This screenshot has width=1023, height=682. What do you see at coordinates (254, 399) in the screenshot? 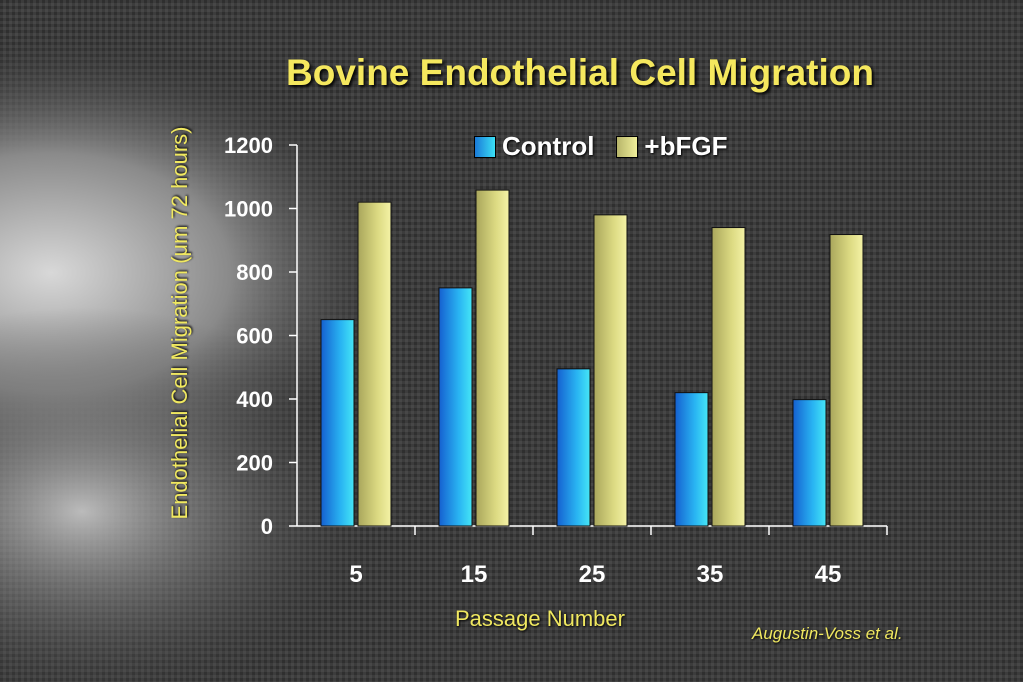
I see `y-tick-label: 400` at bounding box center [254, 399].